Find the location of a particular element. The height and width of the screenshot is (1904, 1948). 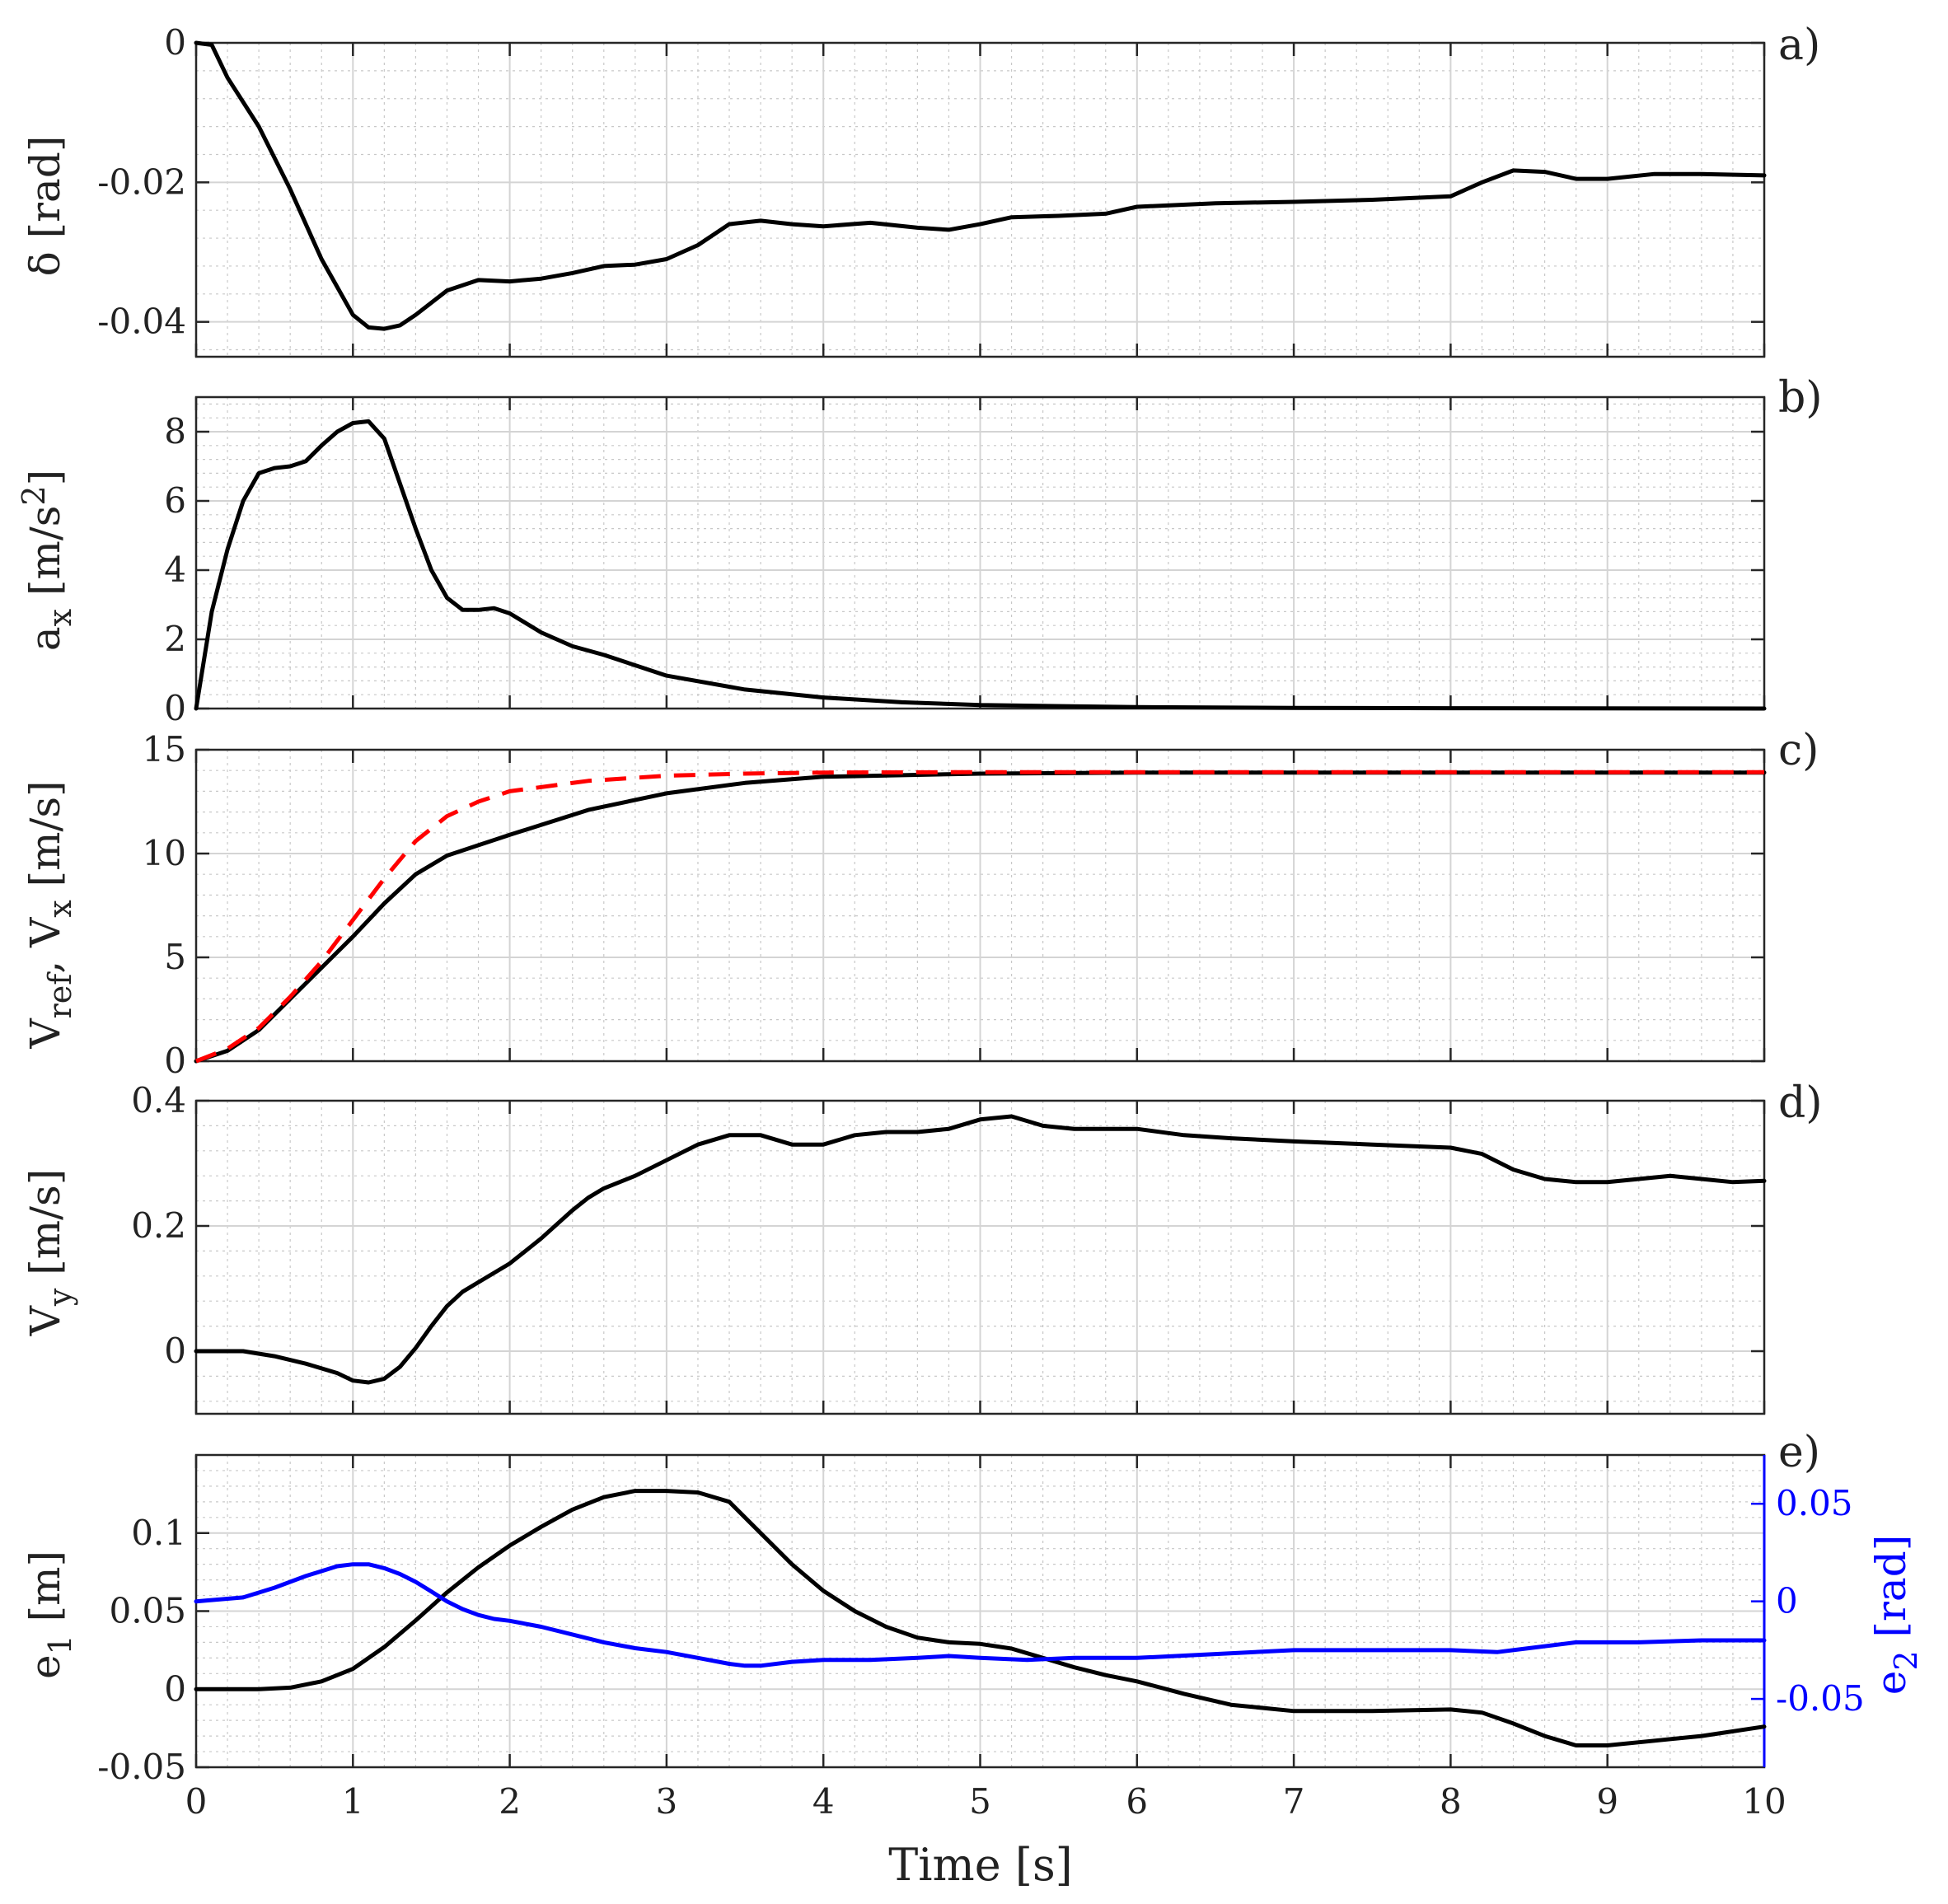

ylabel-e: e1 [m] is located at coordinates (50, 1615).